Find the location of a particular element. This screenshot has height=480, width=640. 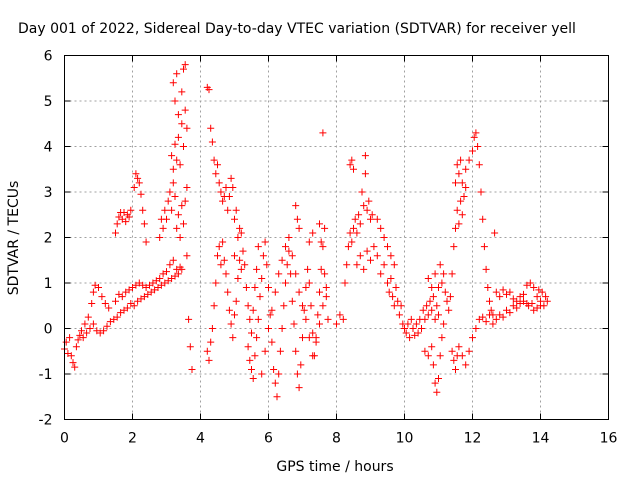

y-tick-label: 6 is located at coordinates (48, 57).